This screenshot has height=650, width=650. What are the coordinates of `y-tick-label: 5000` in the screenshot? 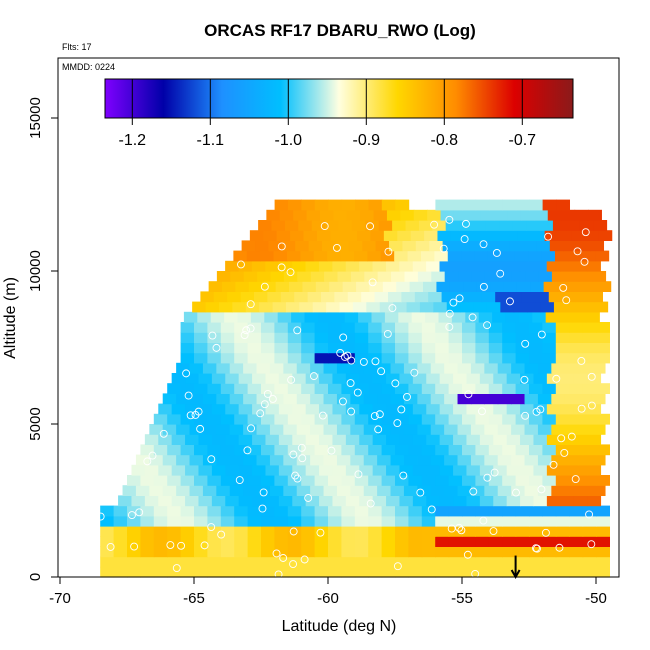 It's located at (35, 423).